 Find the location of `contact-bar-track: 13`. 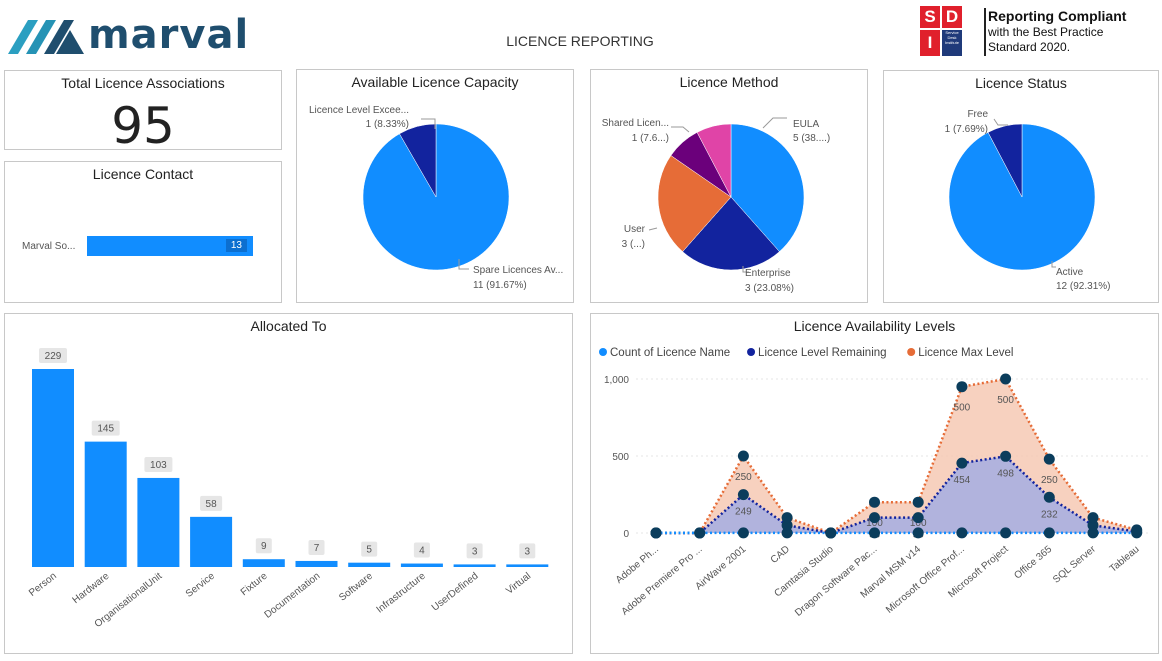

contact-bar-track: 13 is located at coordinates (170, 246).